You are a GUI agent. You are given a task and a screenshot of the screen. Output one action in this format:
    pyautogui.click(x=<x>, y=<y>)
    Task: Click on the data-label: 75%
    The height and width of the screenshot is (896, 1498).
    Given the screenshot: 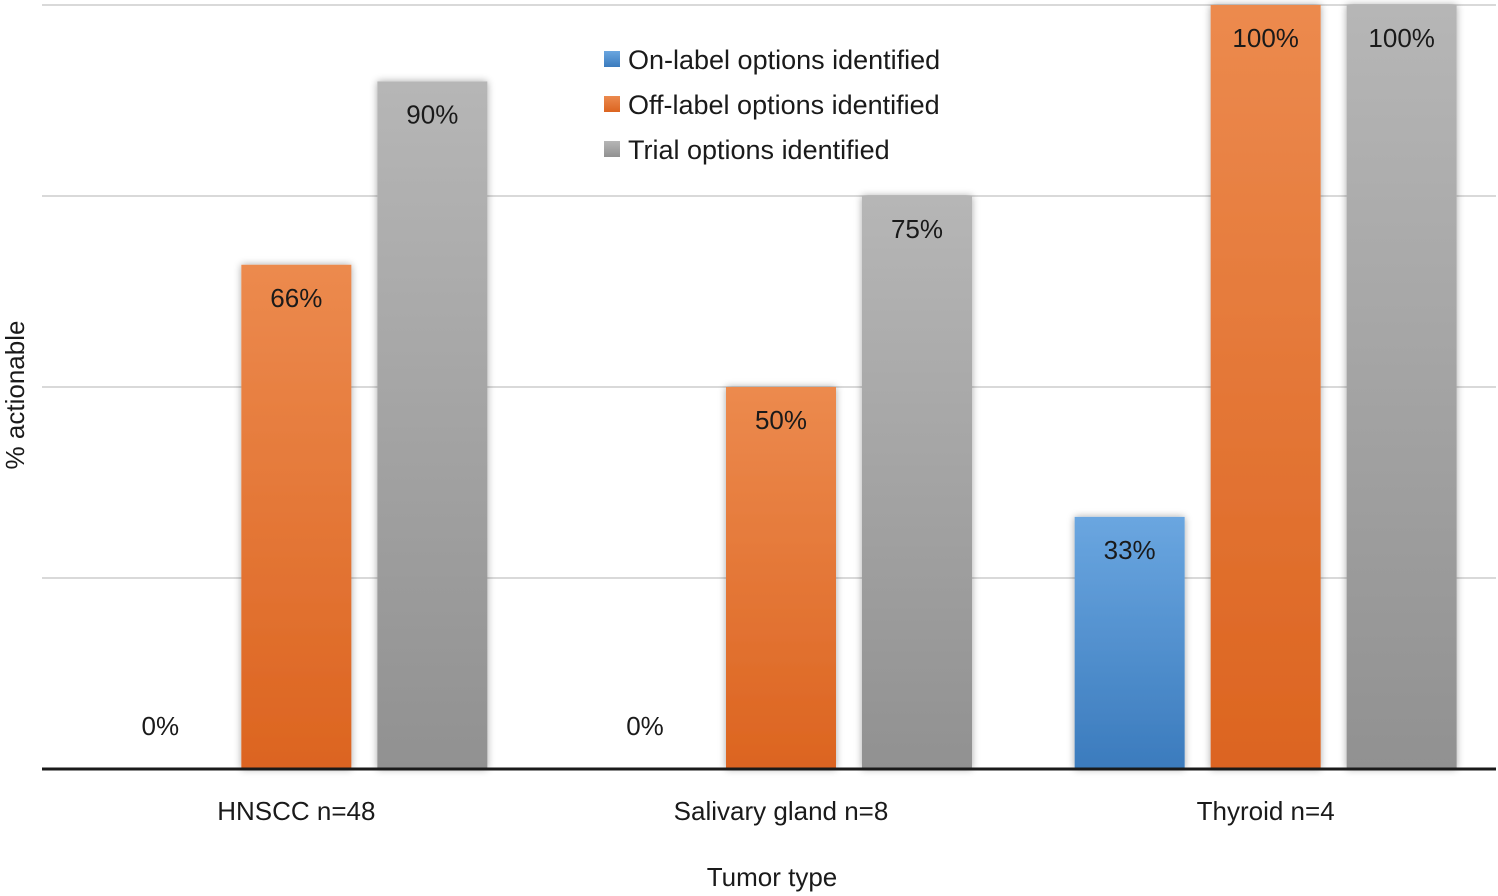 What is the action you would take?
    pyautogui.click(x=917, y=229)
    